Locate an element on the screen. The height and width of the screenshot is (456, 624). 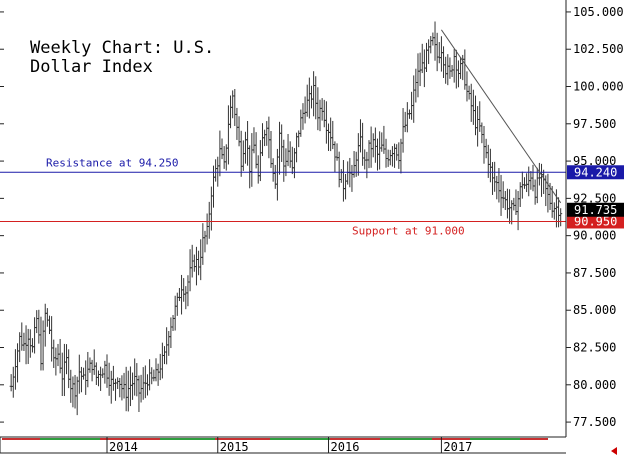
x-tick-label: 2016 is located at coordinates (345, 447).